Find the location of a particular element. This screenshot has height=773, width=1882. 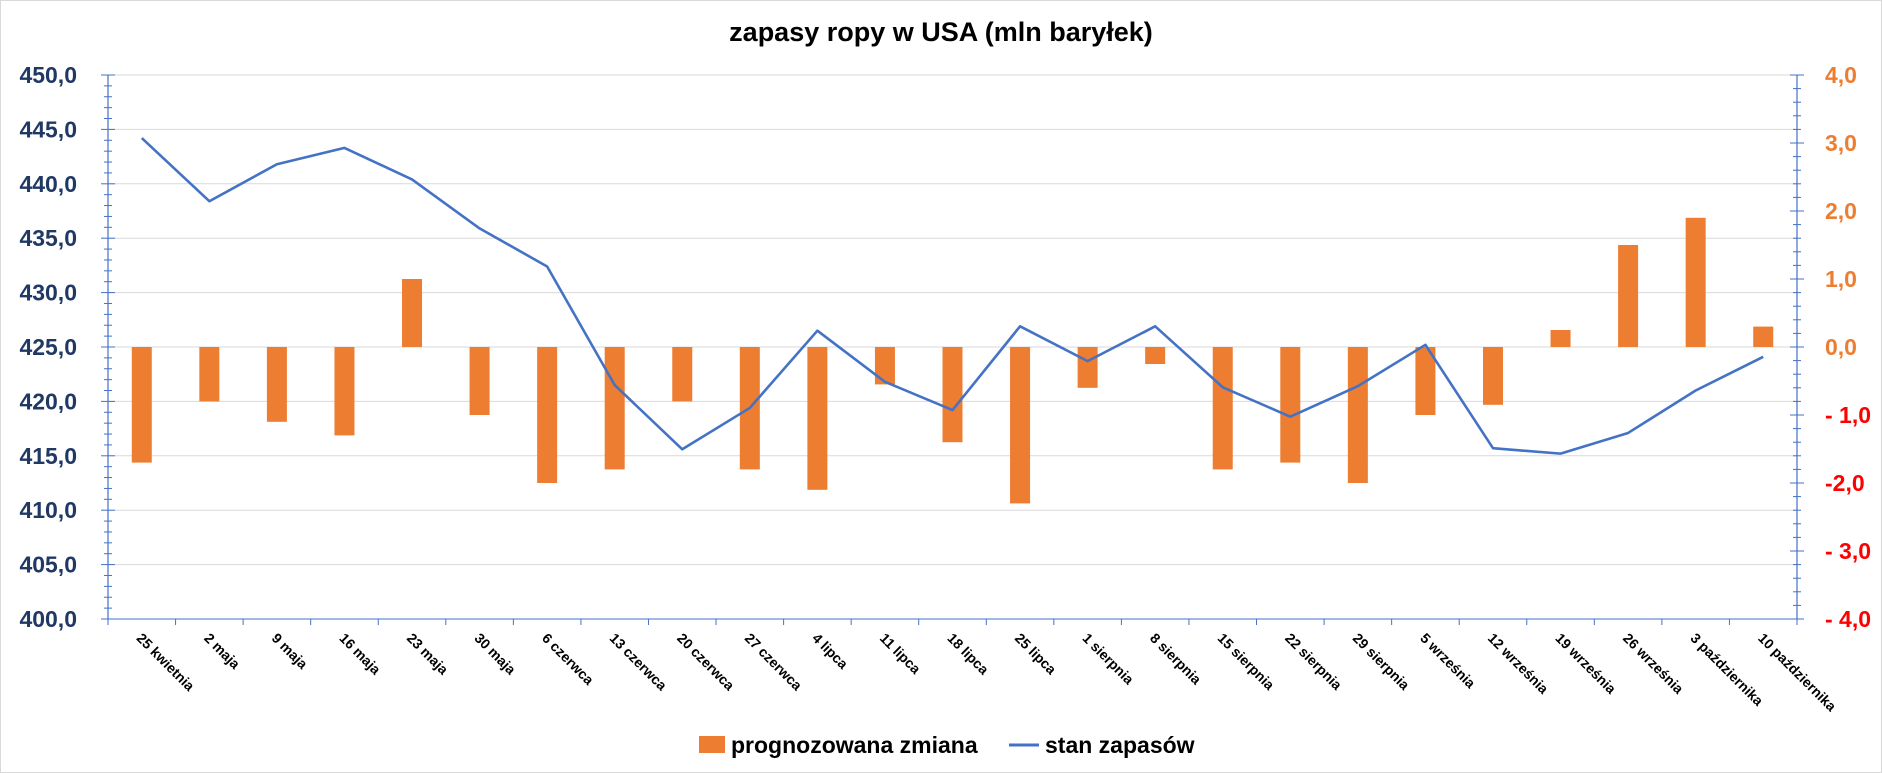

right-tick-label: 4,0 is located at coordinates (1841, 75).